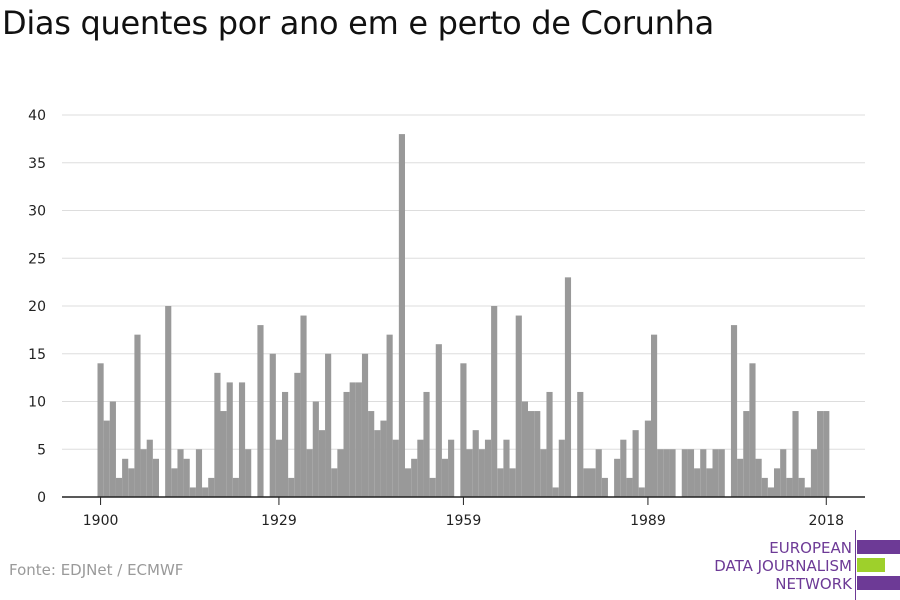 Image resolution: width=900 pixels, height=600 pixels. What do you see at coordinates (871, 565) in the screenshot?
I see `logo-bar-middle` at bounding box center [871, 565].